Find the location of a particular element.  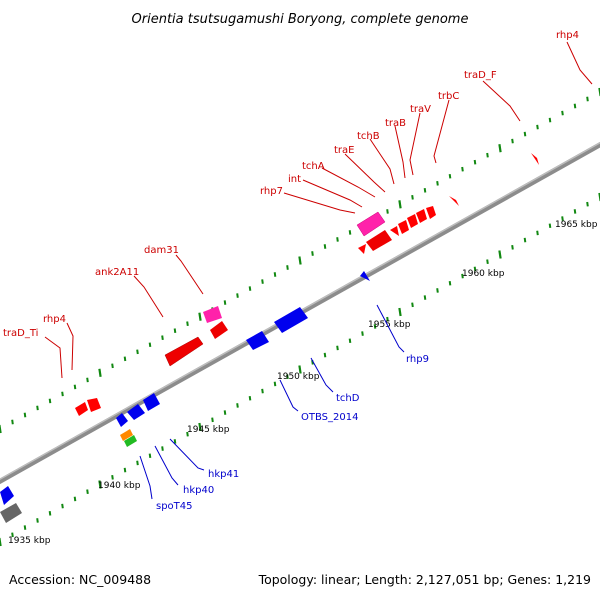

gene-label: traE is located at coordinates (344, 150).